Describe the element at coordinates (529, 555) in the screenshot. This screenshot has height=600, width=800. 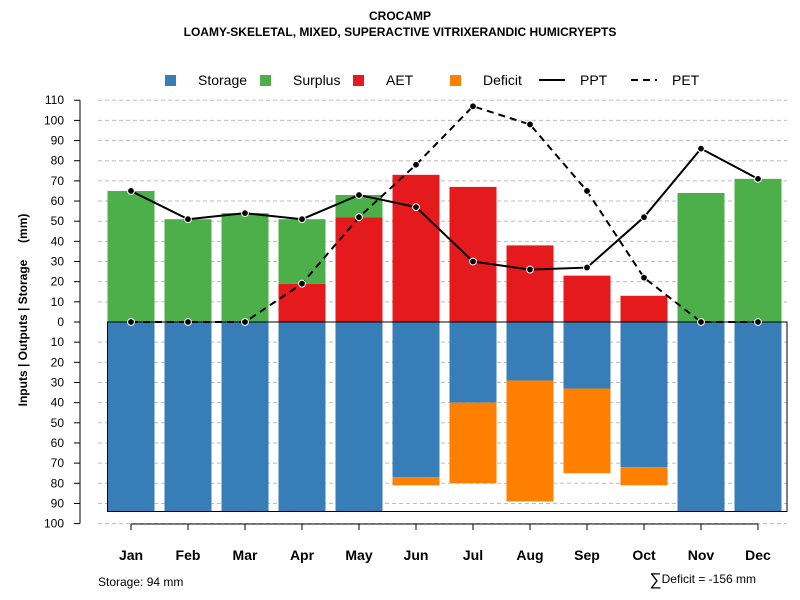
I see `x-tick-label: Aug` at that location.